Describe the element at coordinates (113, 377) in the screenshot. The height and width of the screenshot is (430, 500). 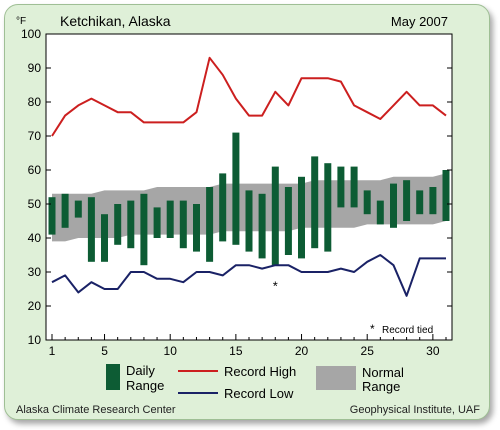
I see `legend-daily-range-swatch` at that location.